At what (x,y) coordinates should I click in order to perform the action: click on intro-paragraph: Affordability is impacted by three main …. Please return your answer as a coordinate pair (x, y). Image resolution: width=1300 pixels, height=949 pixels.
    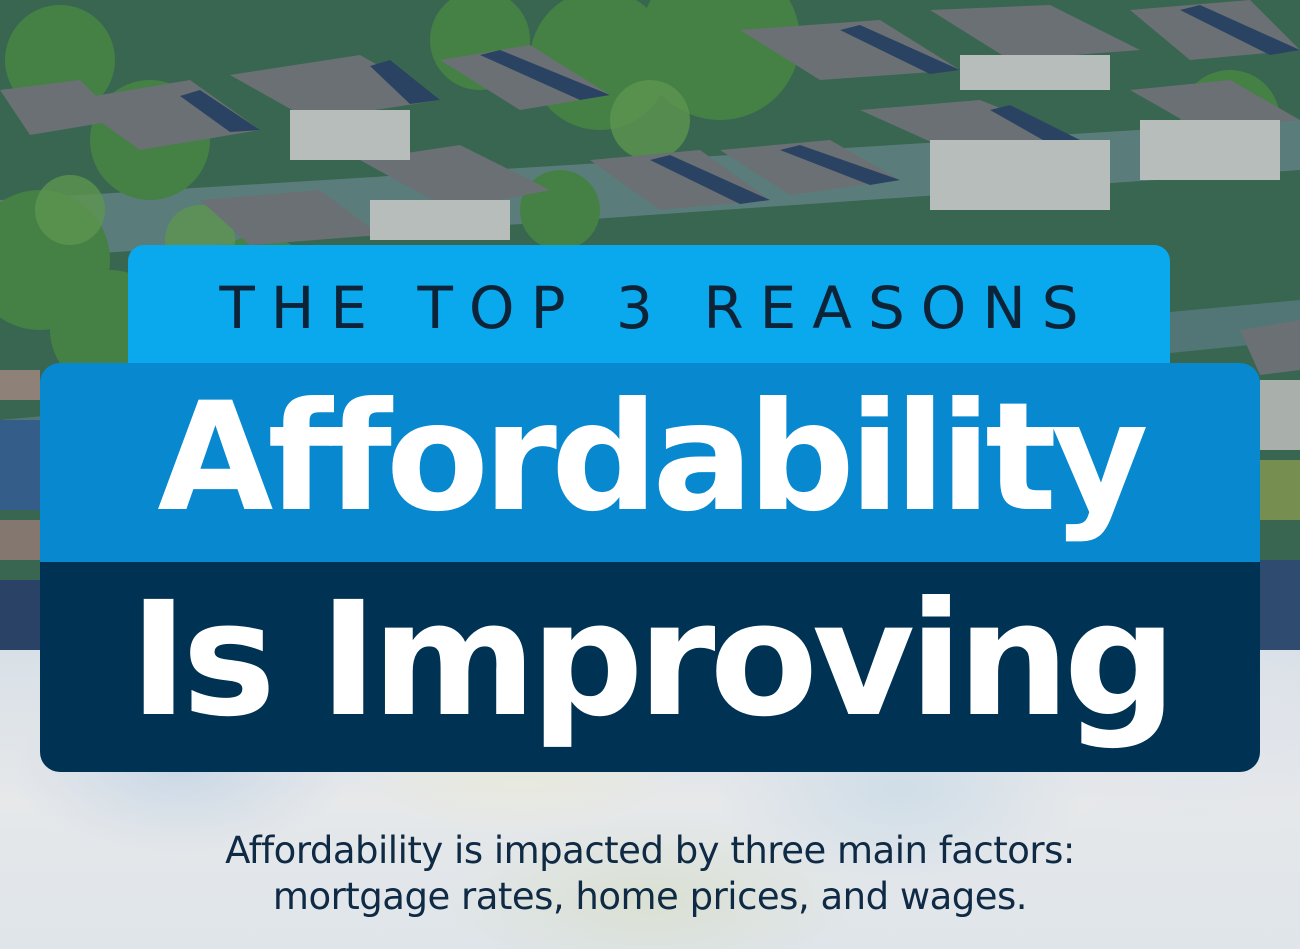
    Looking at the image, I should click on (650, 874).